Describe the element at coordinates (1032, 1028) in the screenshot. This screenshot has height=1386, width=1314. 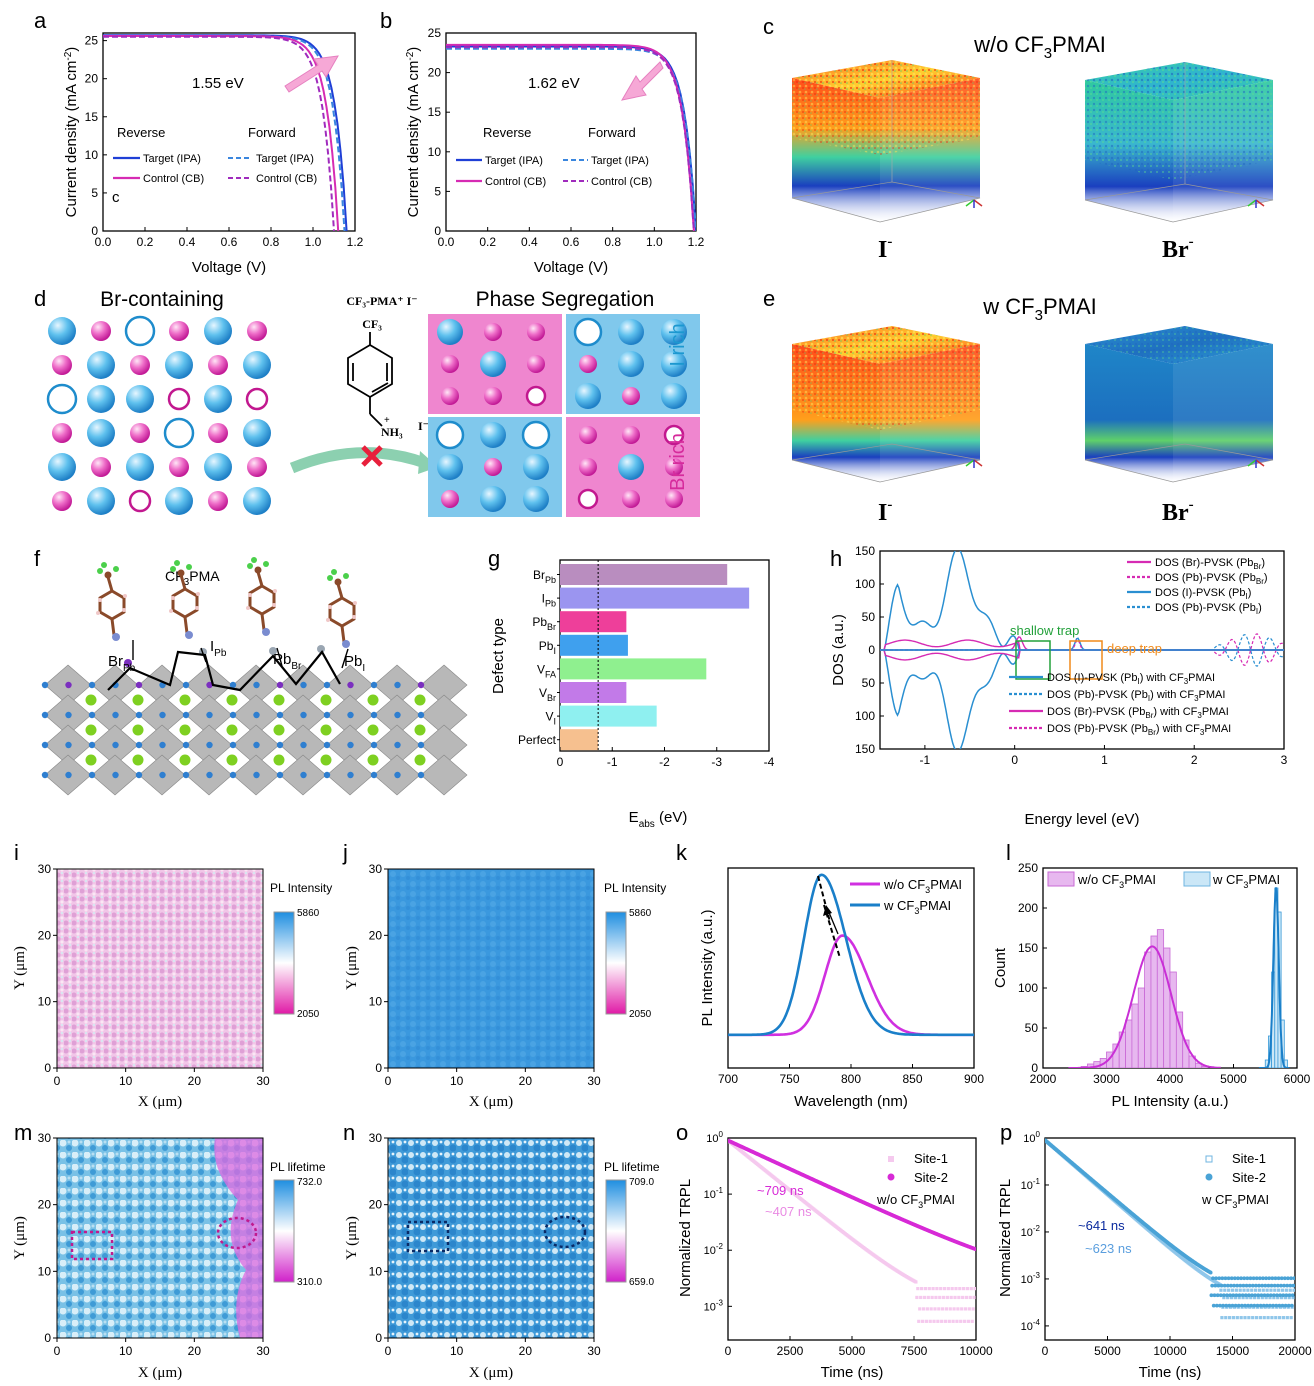
I see `l-ytick-label: 50` at that location.